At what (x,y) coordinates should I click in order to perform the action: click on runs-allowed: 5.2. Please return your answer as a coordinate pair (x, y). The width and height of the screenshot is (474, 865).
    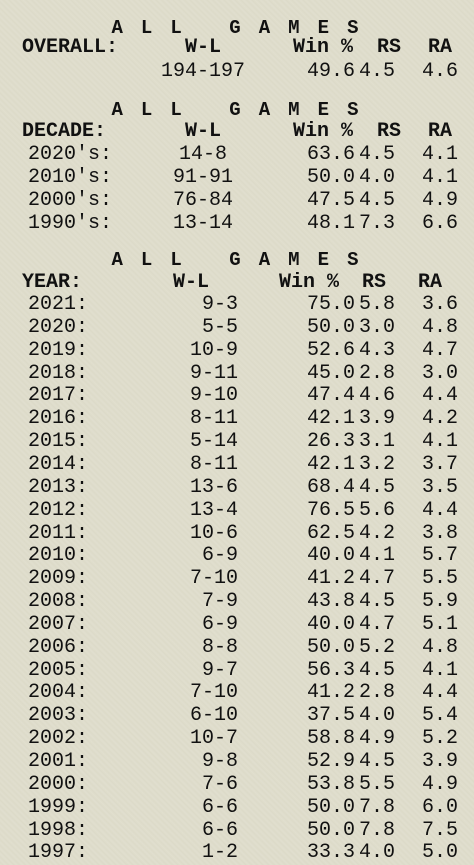
    Looking at the image, I should click on (439, 739).